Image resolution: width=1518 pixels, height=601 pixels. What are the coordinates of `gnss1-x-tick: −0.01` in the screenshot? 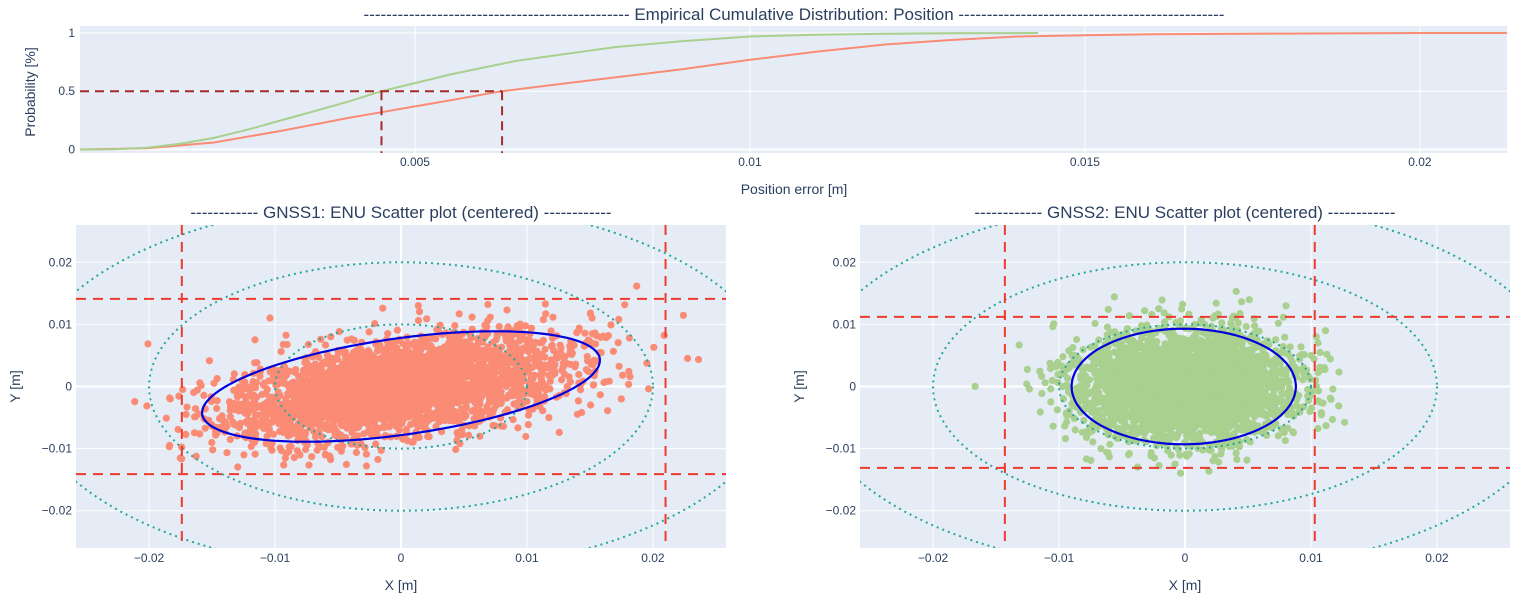 It's located at (275, 558).